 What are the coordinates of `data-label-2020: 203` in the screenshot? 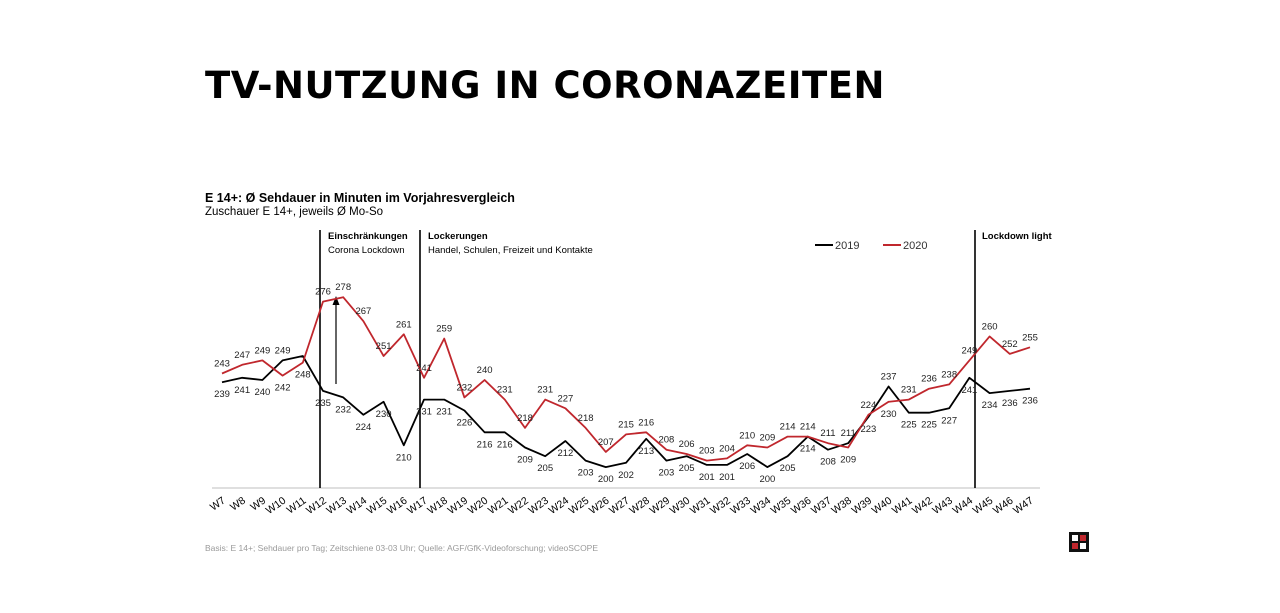 It's located at (707, 451).